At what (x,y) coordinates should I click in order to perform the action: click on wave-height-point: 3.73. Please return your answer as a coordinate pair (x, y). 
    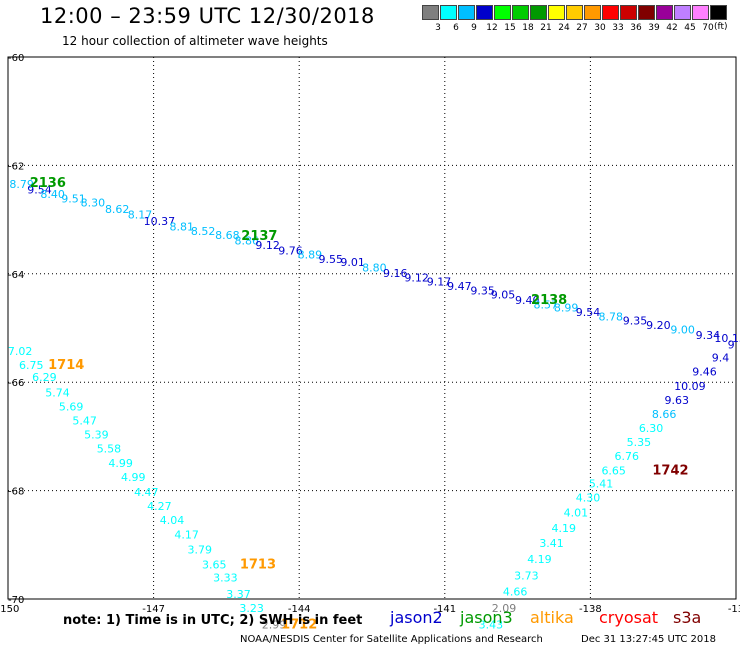
    Looking at the image, I should click on (526, 575).